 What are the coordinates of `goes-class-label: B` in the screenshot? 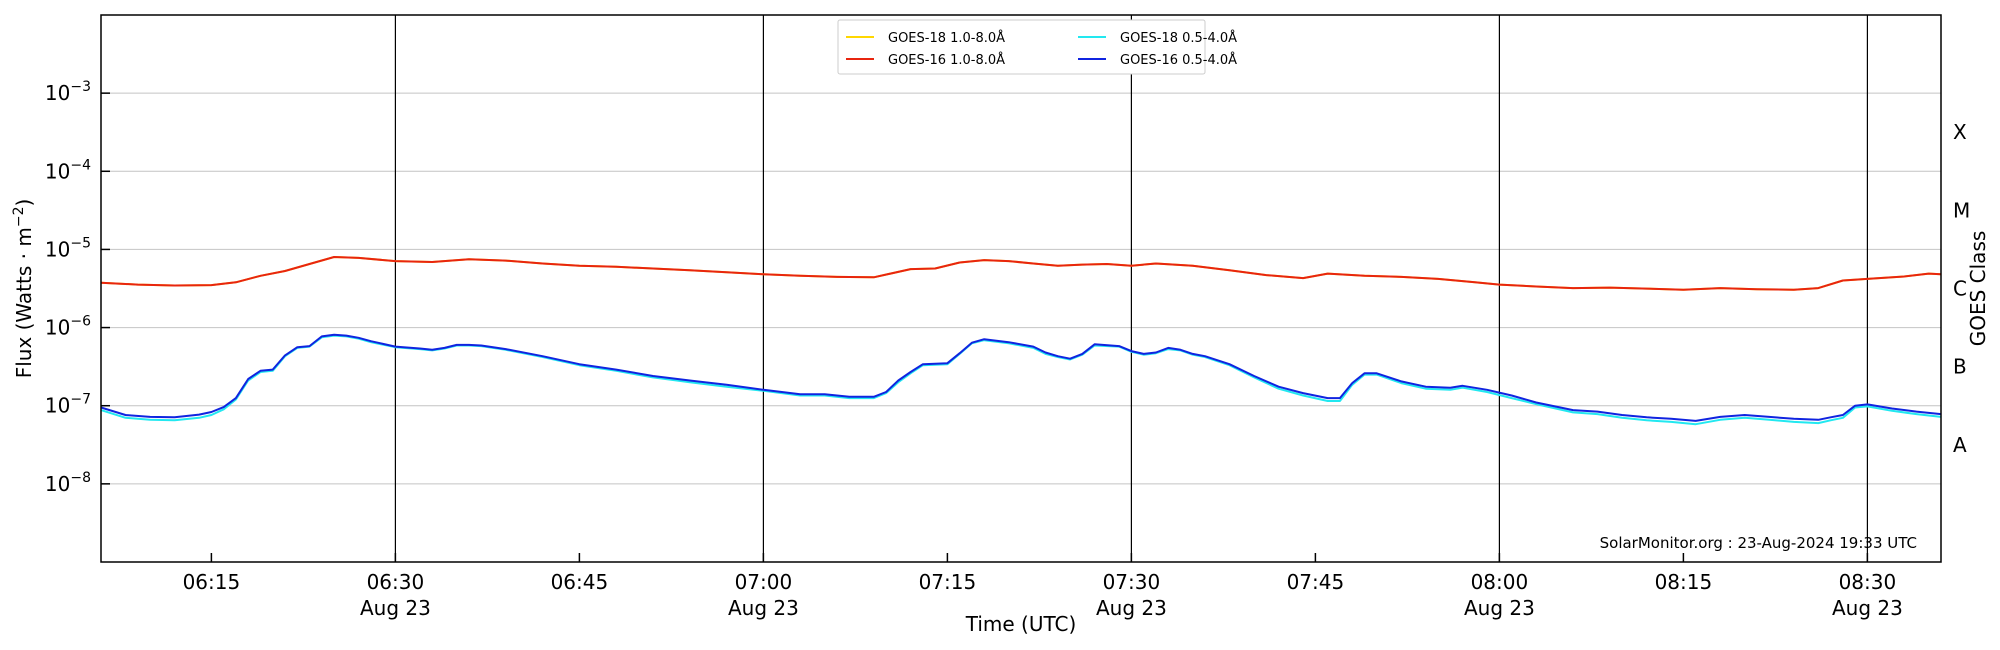 It's located at (1960, 367).